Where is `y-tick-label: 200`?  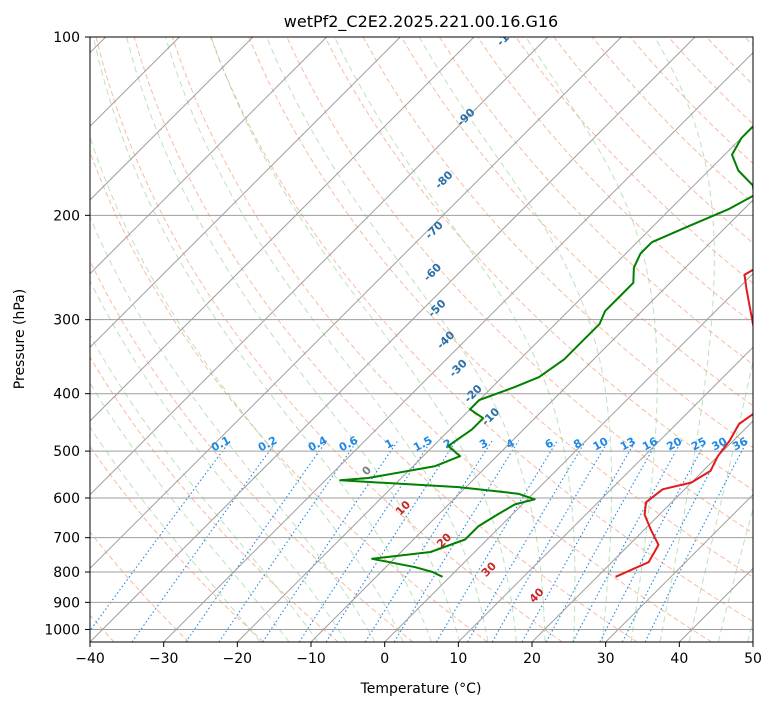
y-tick-label: 200 is located at coordinates (66, 216).